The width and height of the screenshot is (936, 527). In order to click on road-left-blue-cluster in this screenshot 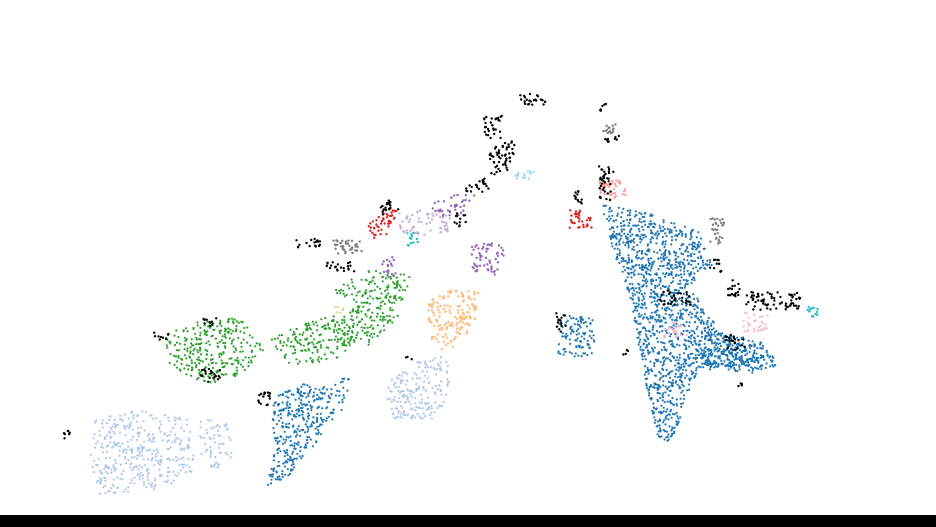, I will do `click(308, 431)`.